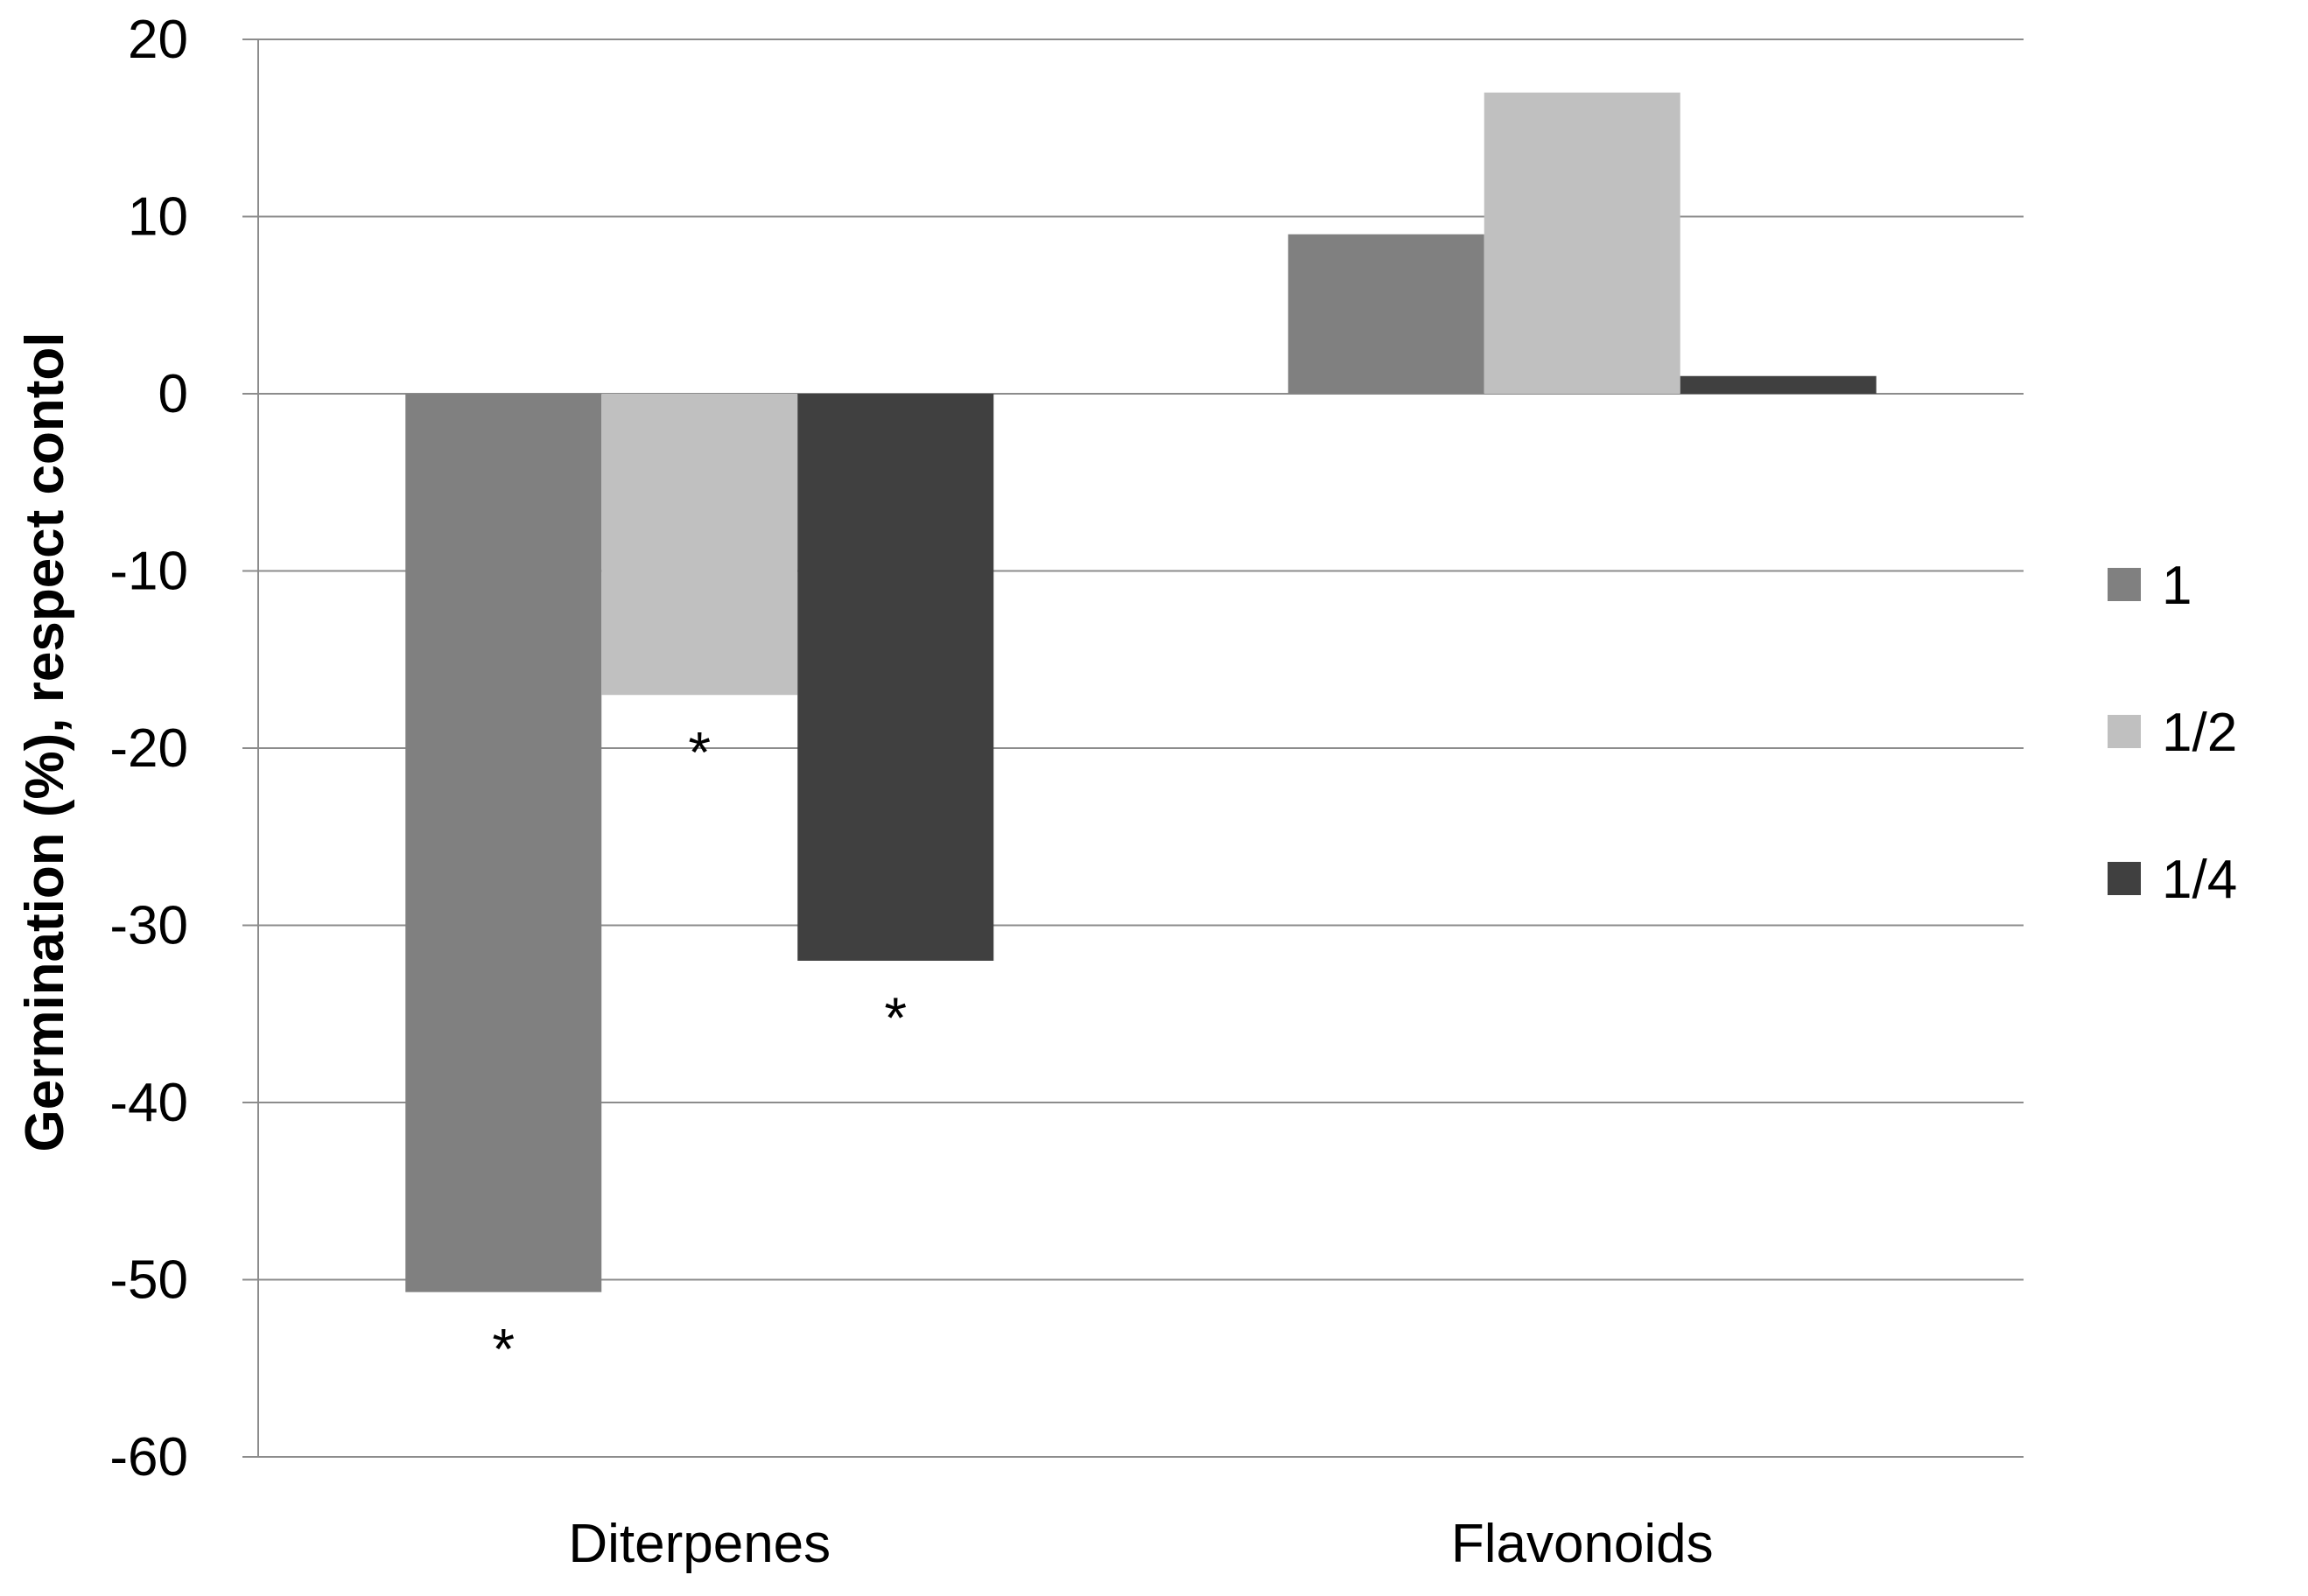 The image size is (2308, 1596). Describe the element at coordinates (2199, 880) in the screenshot. I see `legend-label: 1/4` at that location.